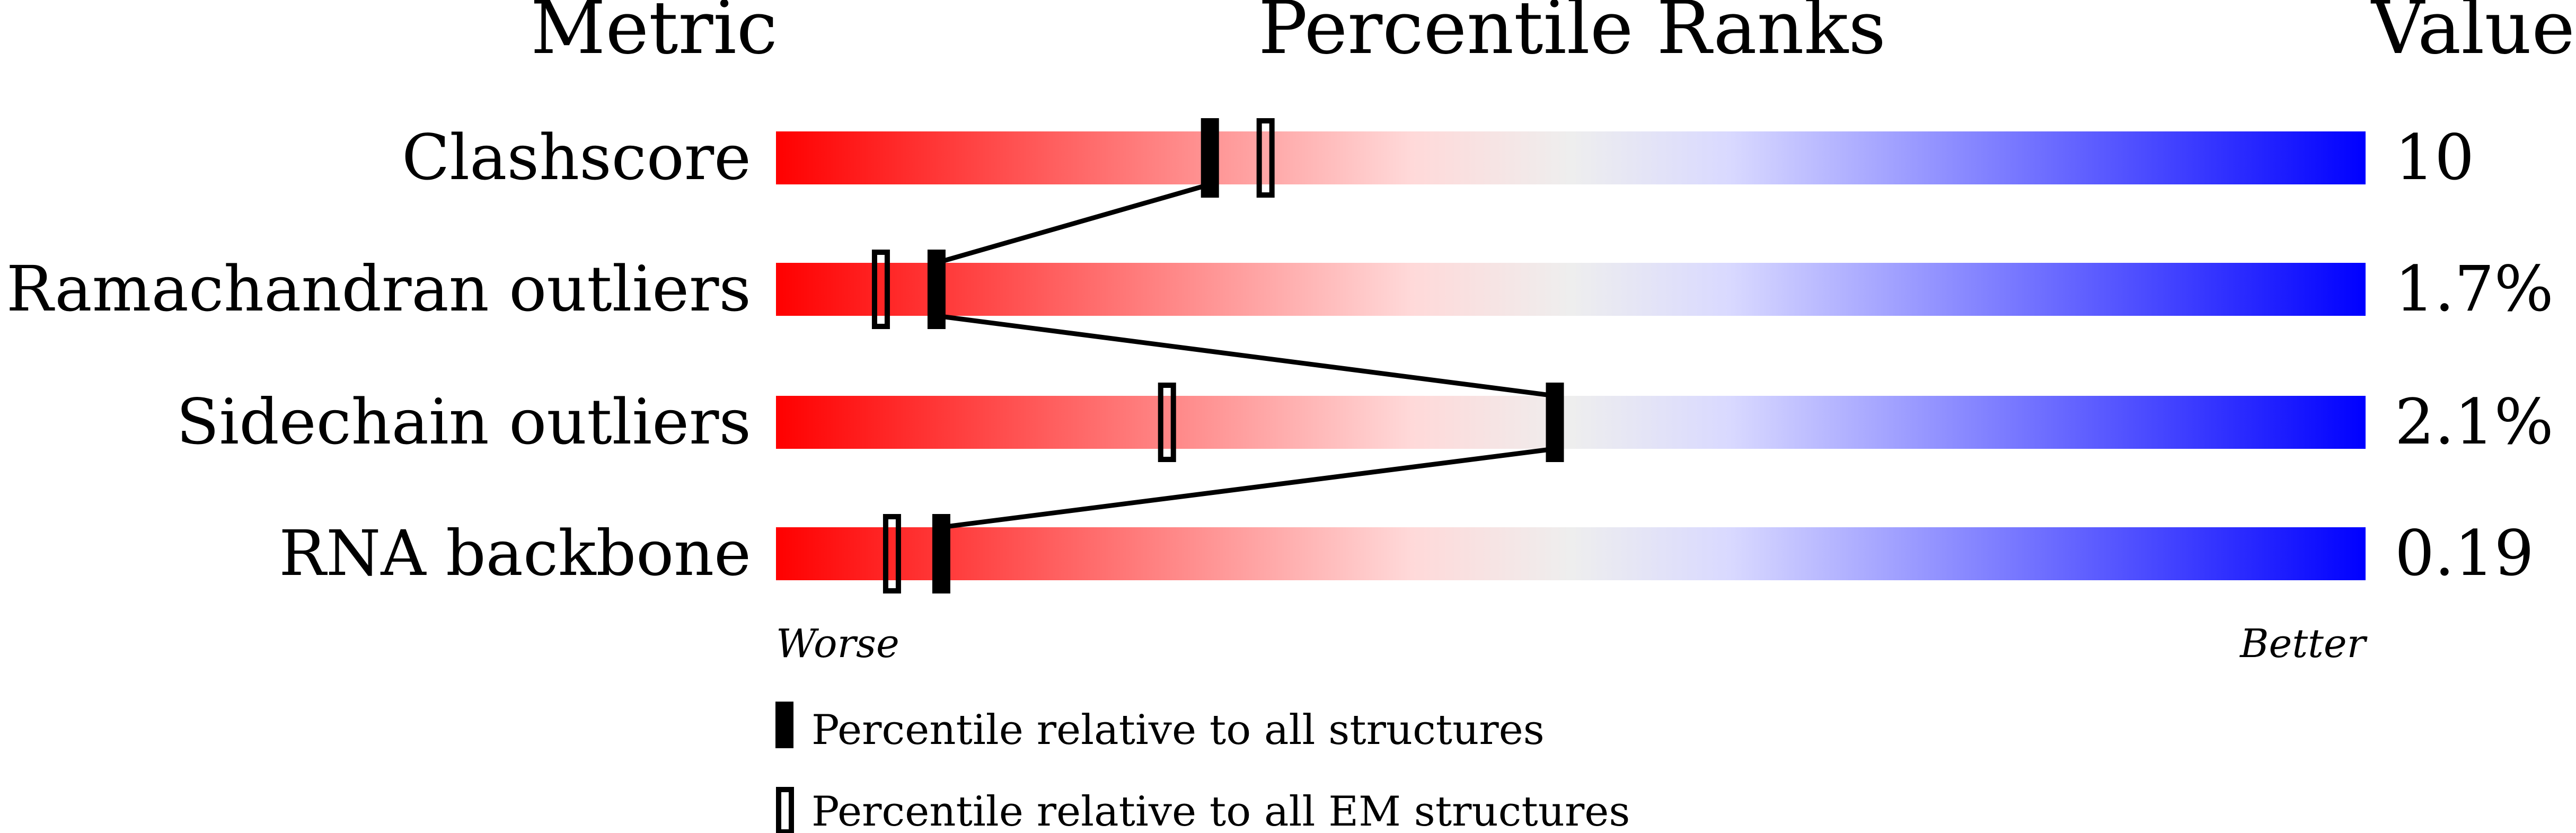 This screenshot has height=833, width=2576. What do you see at coordinates (576, 157) in the screenshot?
I see `metric-label-clashscore: Clashscore` at bounding box center [576, 157].